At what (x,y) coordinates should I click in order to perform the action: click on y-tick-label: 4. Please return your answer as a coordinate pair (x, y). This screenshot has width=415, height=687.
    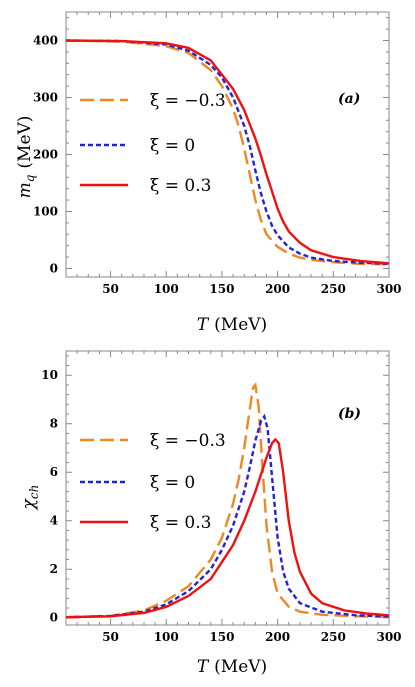
    Looking at the image, I should click on (54, 521).